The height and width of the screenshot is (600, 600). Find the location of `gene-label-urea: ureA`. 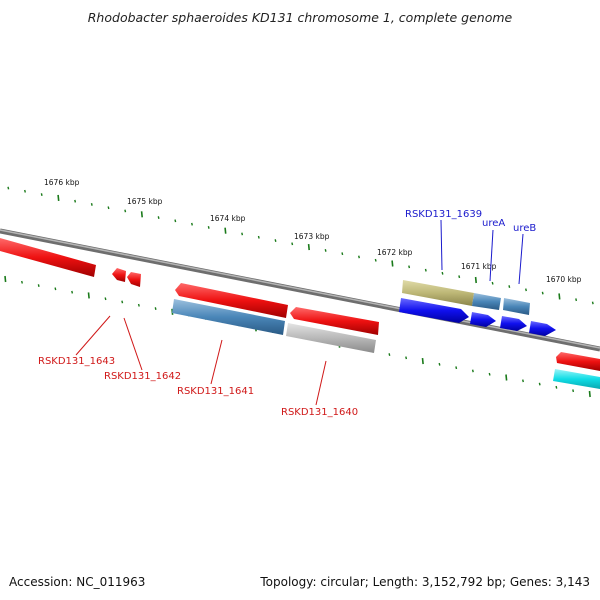

gene-label-urea: ureA is located at coordinates (493, 223).